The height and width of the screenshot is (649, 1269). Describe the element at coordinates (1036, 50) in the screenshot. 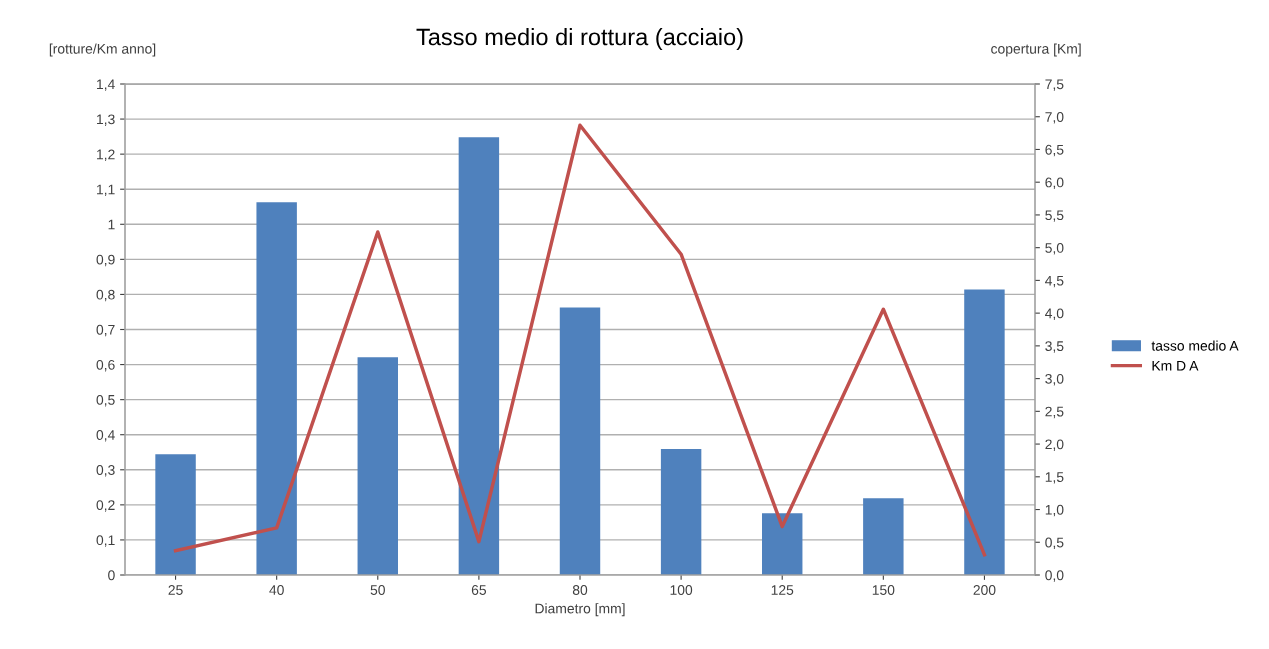

I see `y2-axis-title: copertura [Km]` at that location.